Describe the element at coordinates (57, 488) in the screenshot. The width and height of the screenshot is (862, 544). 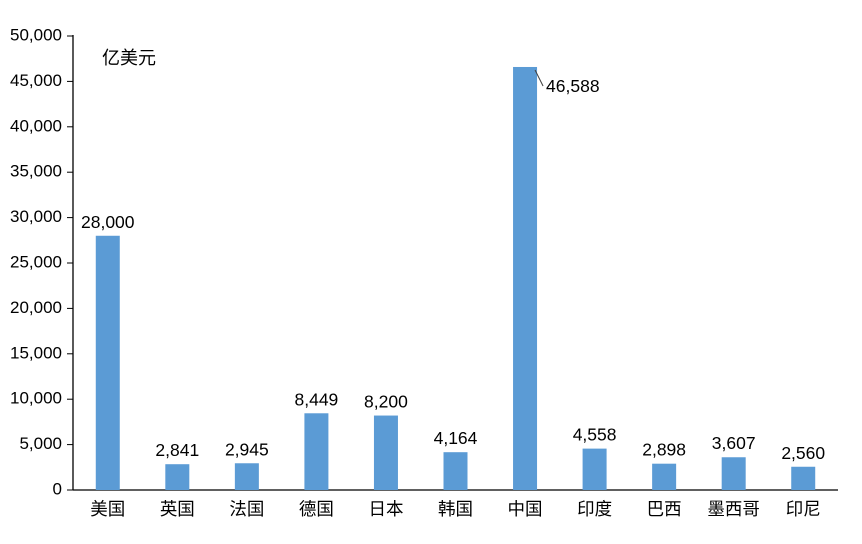
I see `y-axis-tick-label: 0` at that location.